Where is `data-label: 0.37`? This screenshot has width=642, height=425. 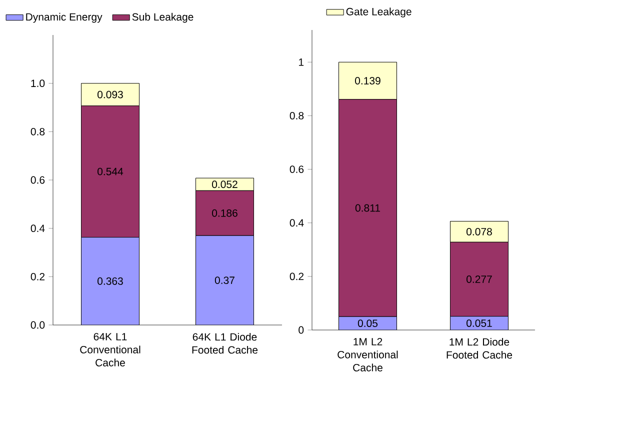 data-label: 0.37 is located at coordinates (224, 280).